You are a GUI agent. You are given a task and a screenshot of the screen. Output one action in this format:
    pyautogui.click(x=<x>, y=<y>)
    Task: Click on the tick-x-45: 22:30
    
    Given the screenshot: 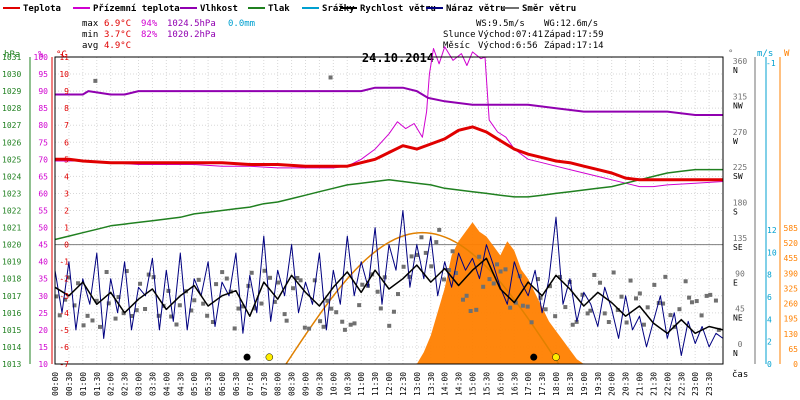 What is the action you would take?
    pyautogui.click(x=681, y=384)
    